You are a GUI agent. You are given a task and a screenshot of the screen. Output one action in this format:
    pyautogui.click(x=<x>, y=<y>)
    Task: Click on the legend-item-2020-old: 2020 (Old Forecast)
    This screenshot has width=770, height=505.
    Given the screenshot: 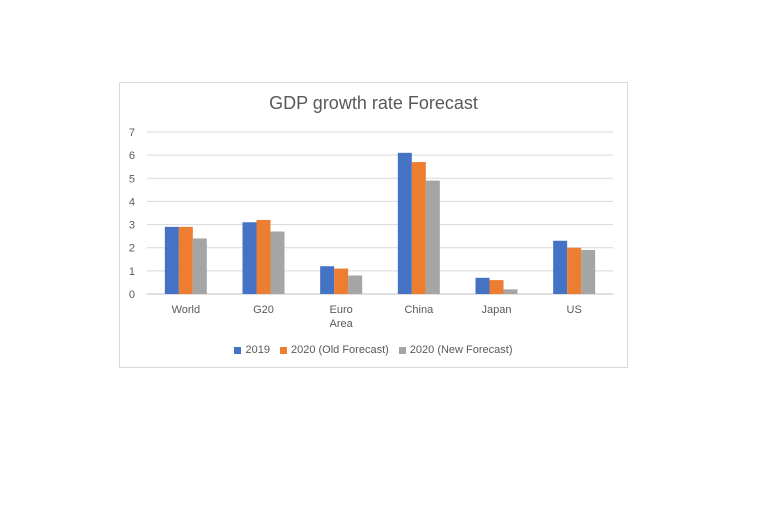 What is the action you would take?
    pyautogui.click(x=334, y=350)
    